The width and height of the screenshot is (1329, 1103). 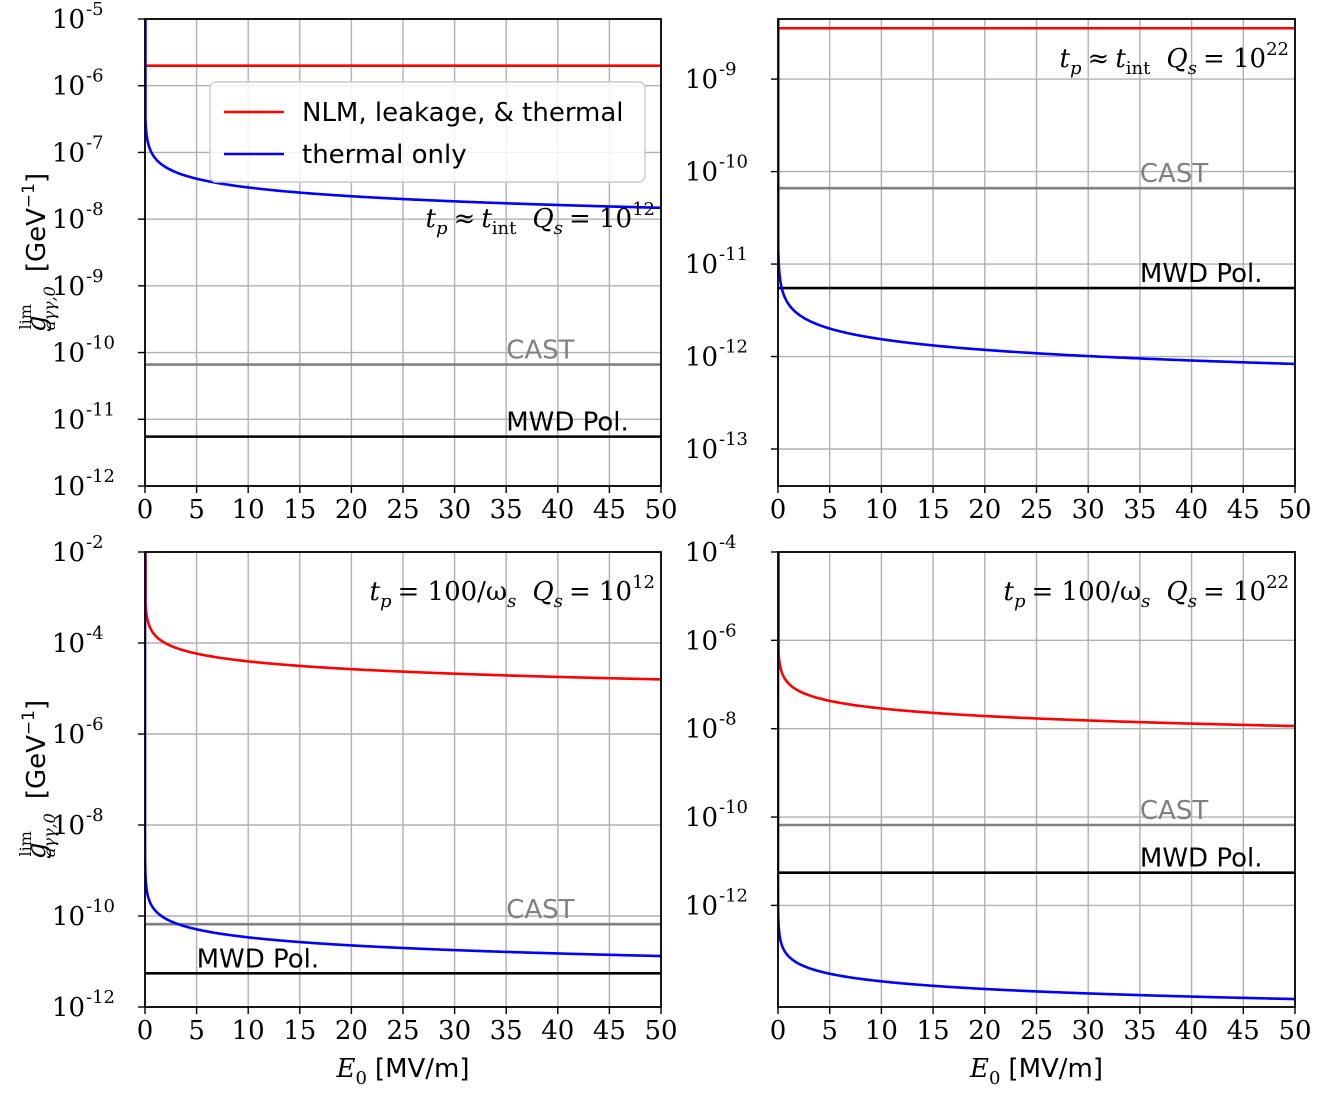 I want to click on legend-label-nlm: NLM, leakage, & thermal, so click(x=463, y=113).